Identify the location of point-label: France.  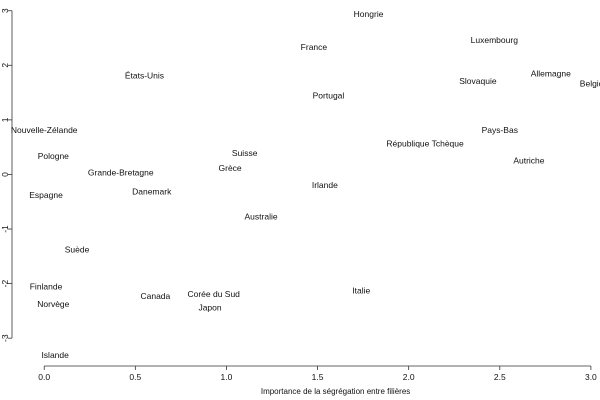
(314, 47).